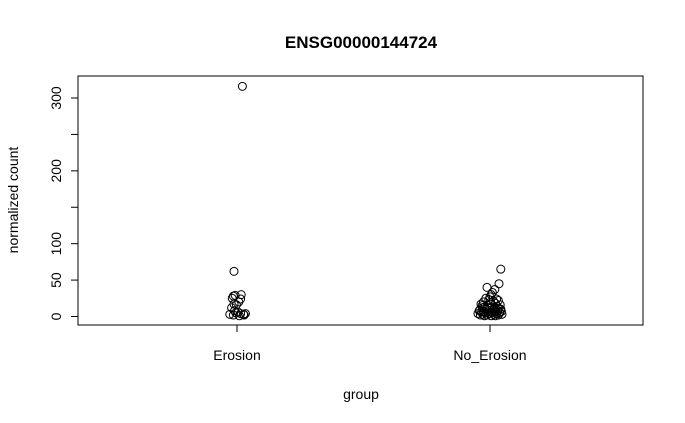 The image size is (685, 423). Describe the element at coordinates (370, 344) in the screenshot. I see `x-axis: Erosion No_Erosion` at that location.